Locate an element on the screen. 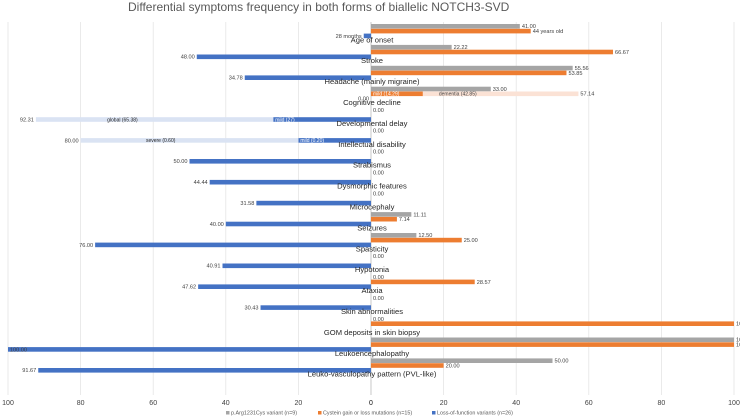 This screenshot has width=740, height=419. category-label: Age of onset is located at coordinates (373, 39).